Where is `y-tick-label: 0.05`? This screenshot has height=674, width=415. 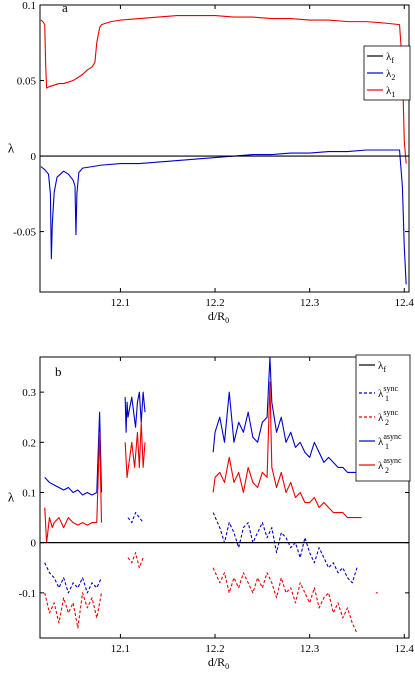 y-tick-label: 0.05 is located at coordinates (27, 82).